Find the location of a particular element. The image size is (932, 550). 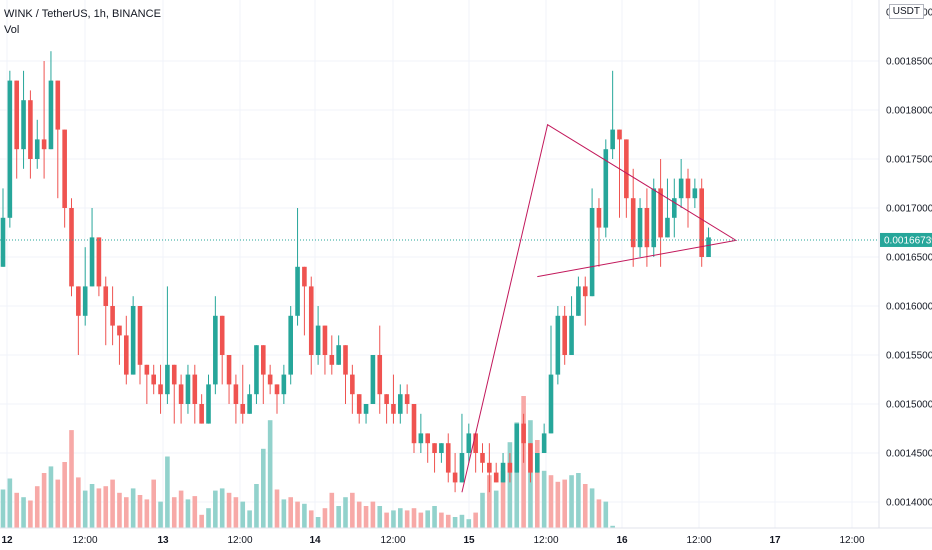

time-tick-label: 15 is located at coordinates (469, 540).